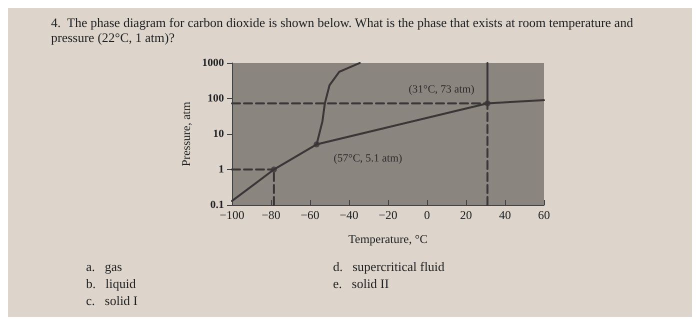  I want to click on text: e. solid II, so click(361, 283).